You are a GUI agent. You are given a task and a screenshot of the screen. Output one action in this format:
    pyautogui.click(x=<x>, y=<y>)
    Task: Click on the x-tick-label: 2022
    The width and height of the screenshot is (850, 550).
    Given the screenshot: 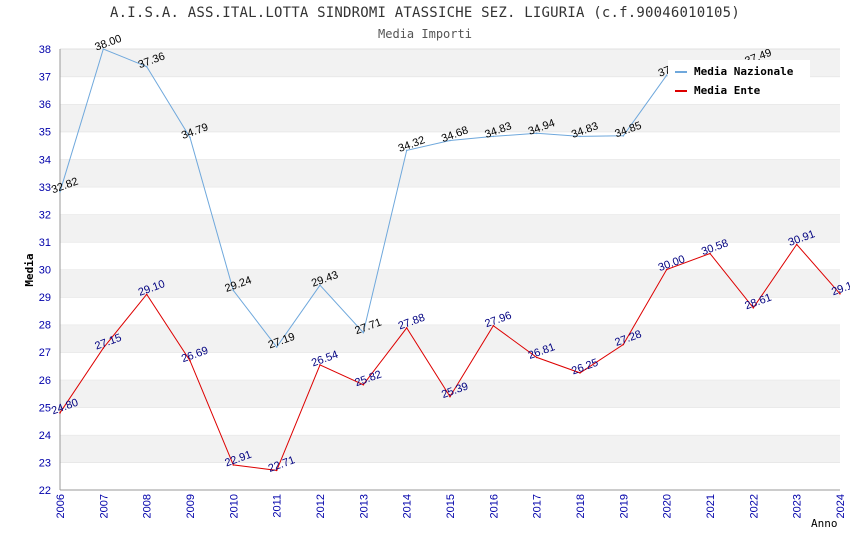 What is the action you would take?
    pyautogui.click(x=754, y=506)
    